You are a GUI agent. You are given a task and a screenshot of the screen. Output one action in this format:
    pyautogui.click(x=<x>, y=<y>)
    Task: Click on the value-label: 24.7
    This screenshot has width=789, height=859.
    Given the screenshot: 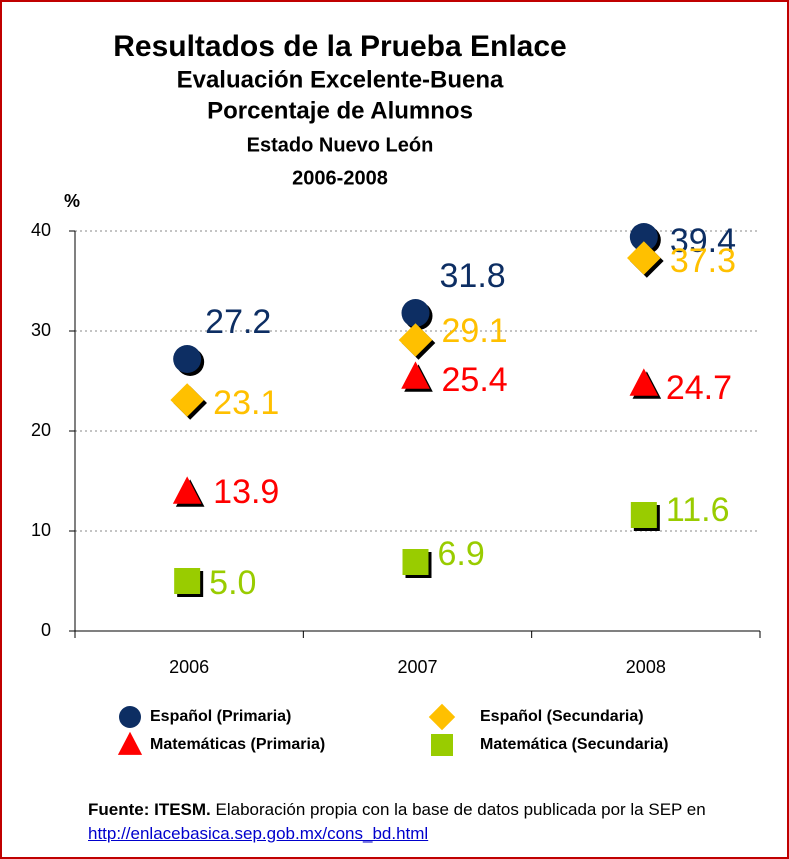 What is the action you would take?
    pyautogui.click(x=699, y=388)
    